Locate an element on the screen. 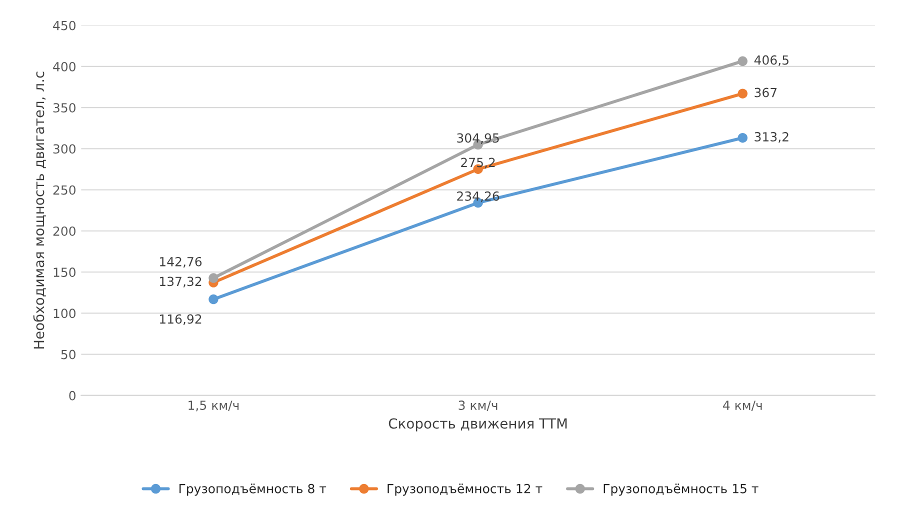 The width and height of the screenshot is (902, 507). y-tick-label: 150 is located at coordinates (65, 273).